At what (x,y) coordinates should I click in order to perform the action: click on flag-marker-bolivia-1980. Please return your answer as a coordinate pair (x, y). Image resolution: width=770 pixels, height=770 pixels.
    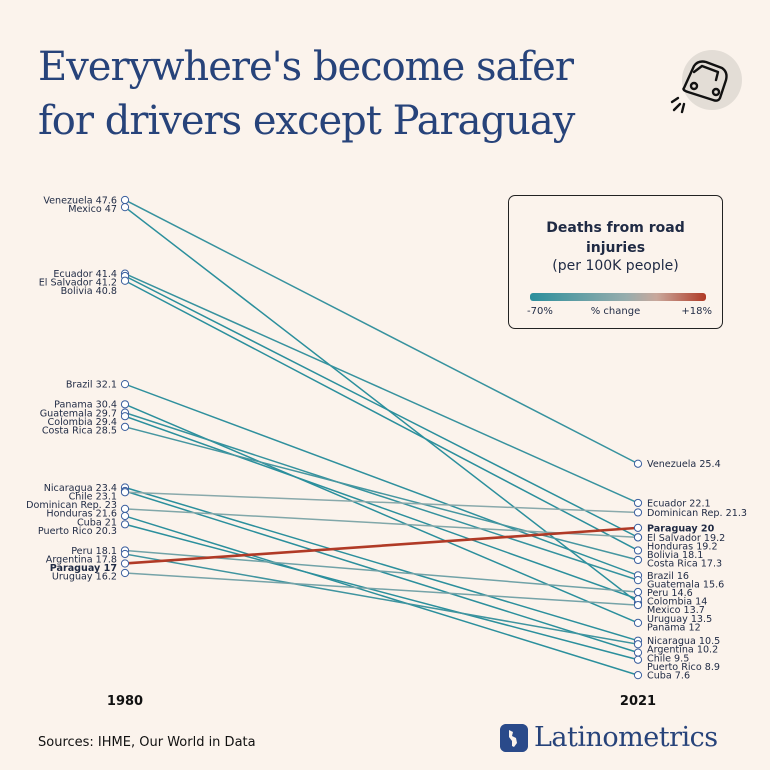
    Looking at the image, I should click on (125, 280).